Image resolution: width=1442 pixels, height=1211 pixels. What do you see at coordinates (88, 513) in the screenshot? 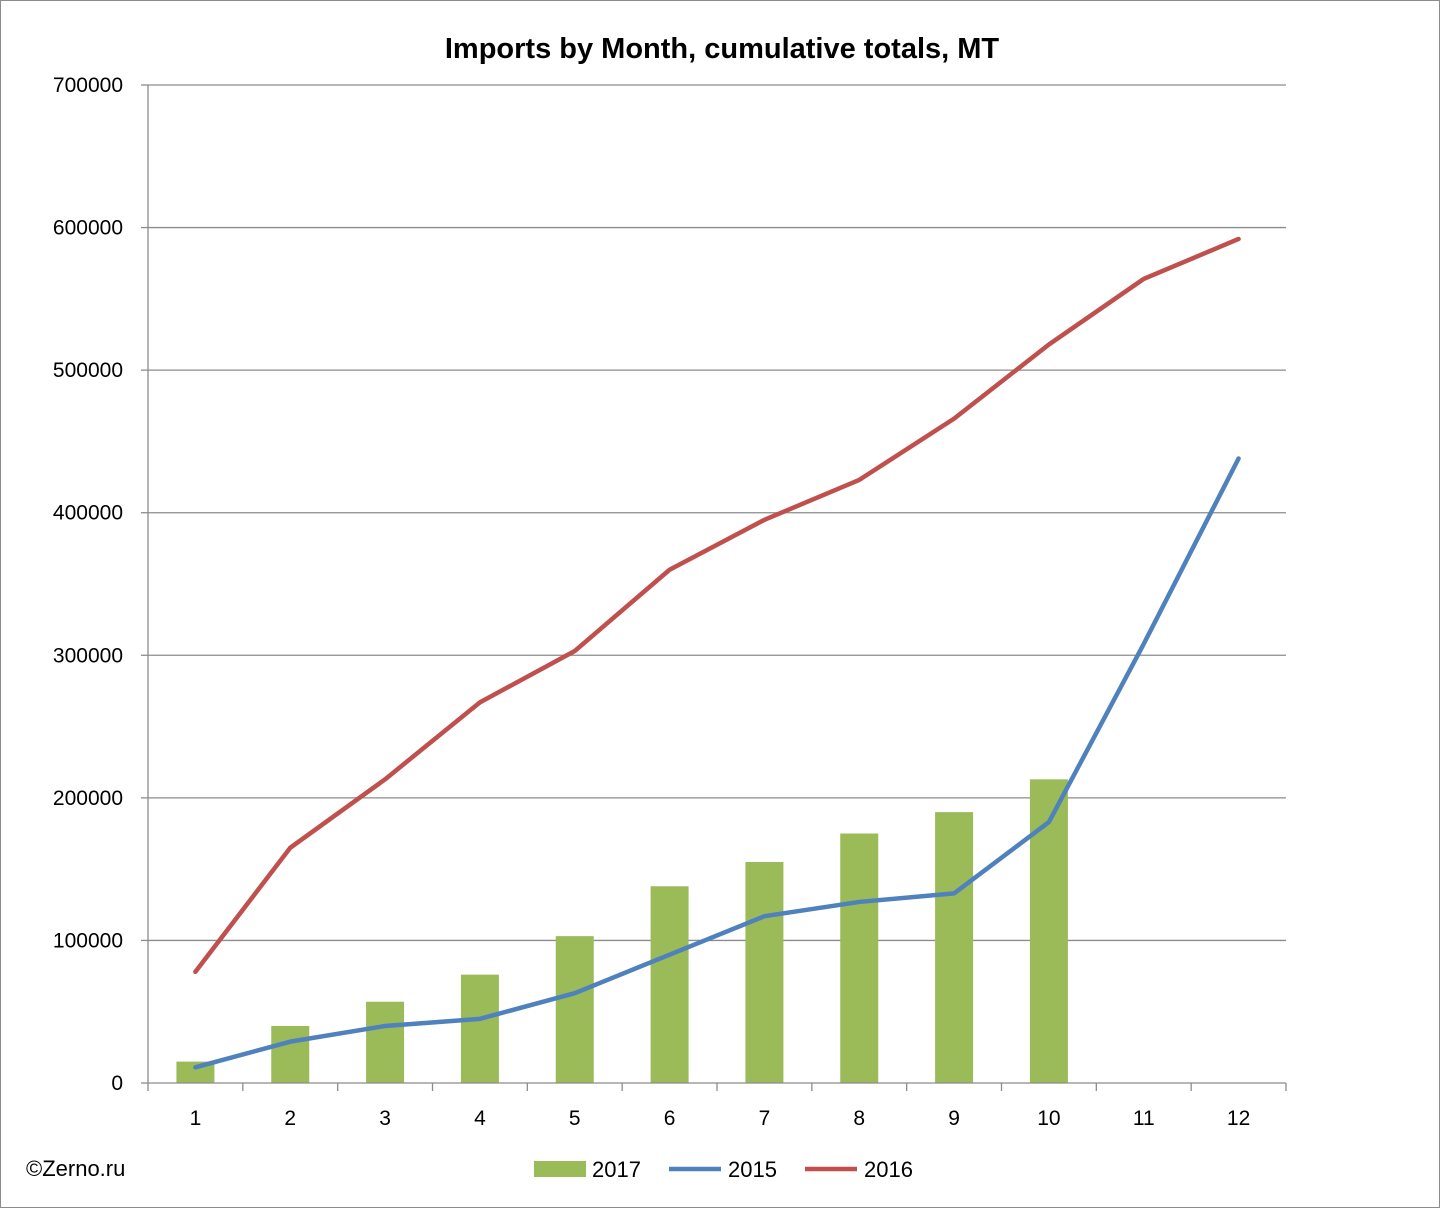
I see `y-tick-label: 400000` at bounding box center [88, 513].